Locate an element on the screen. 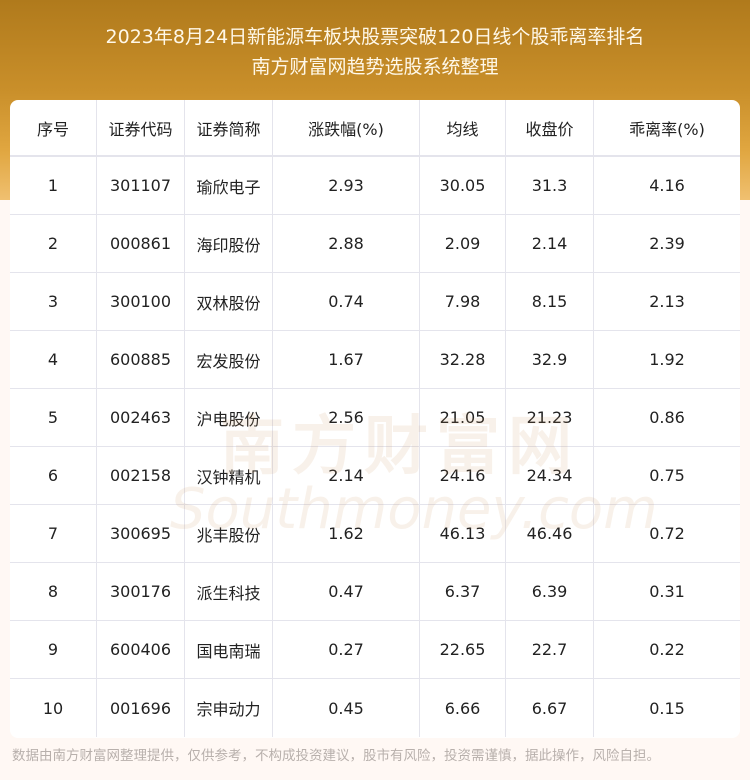  table-cell: 汉钟精机 is located at coordinates (229, 475).